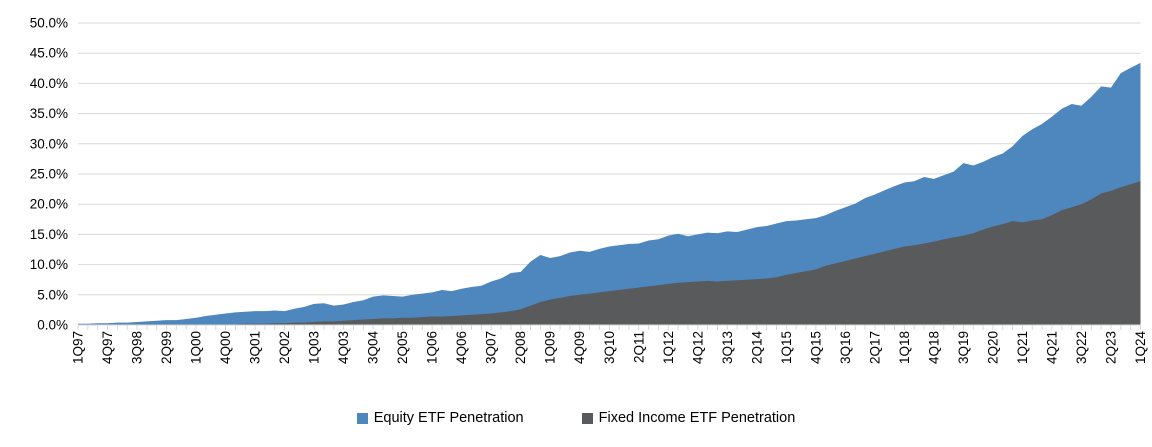 This screenshot has width=1152, height=447. What do you see at coordinates (1022, 347) in the screenshot?
I see `x-axis-tick-label: 1Q21` at bounding box center [1022, 347].